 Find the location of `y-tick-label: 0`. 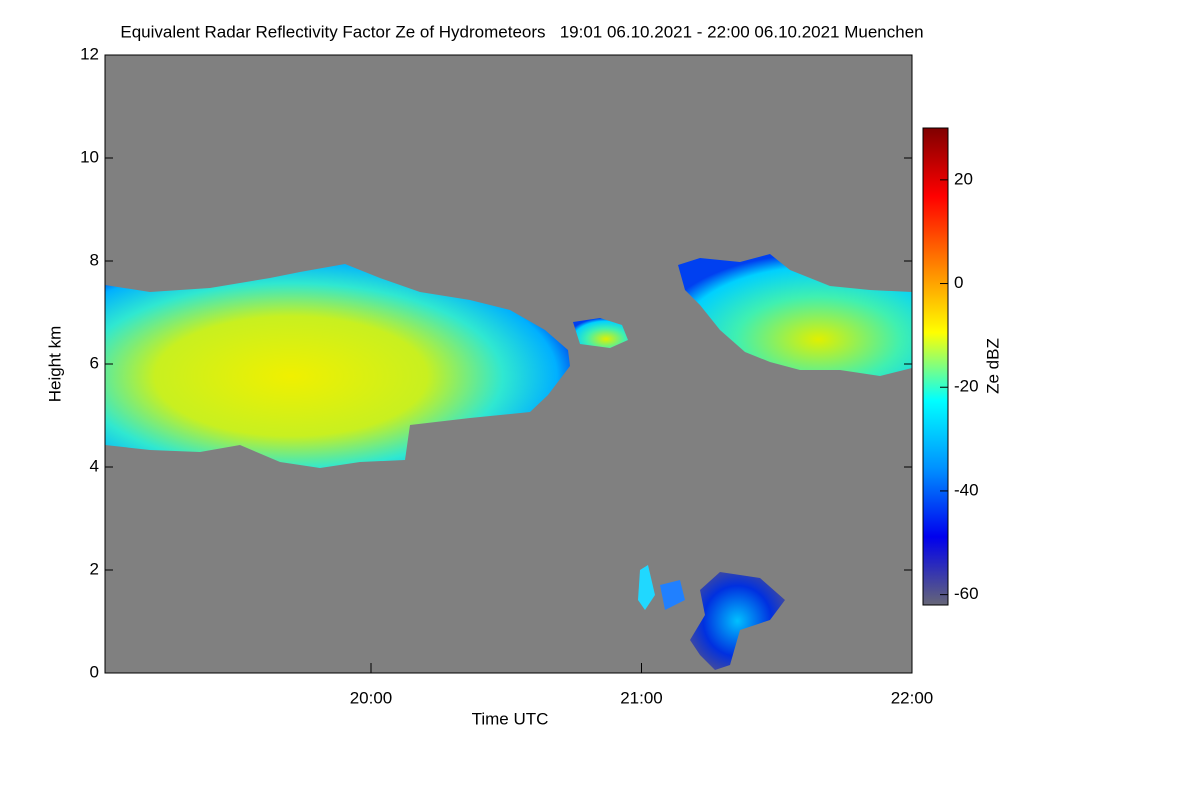

y-tick-label: 0 is located at coordinates (94, 671).